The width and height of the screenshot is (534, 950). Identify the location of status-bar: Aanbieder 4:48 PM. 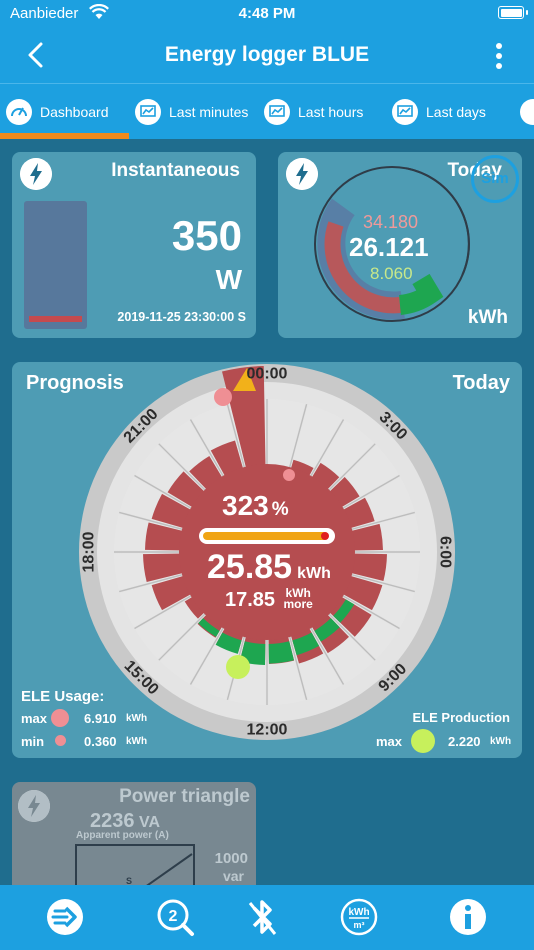
(267, 14).